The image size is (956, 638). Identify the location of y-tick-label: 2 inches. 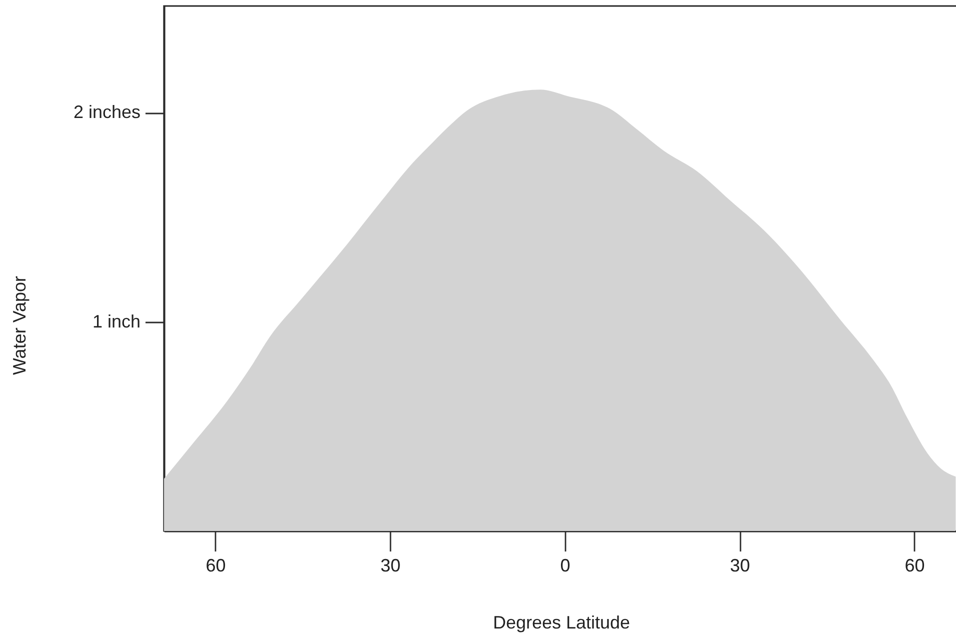
(106, 112).